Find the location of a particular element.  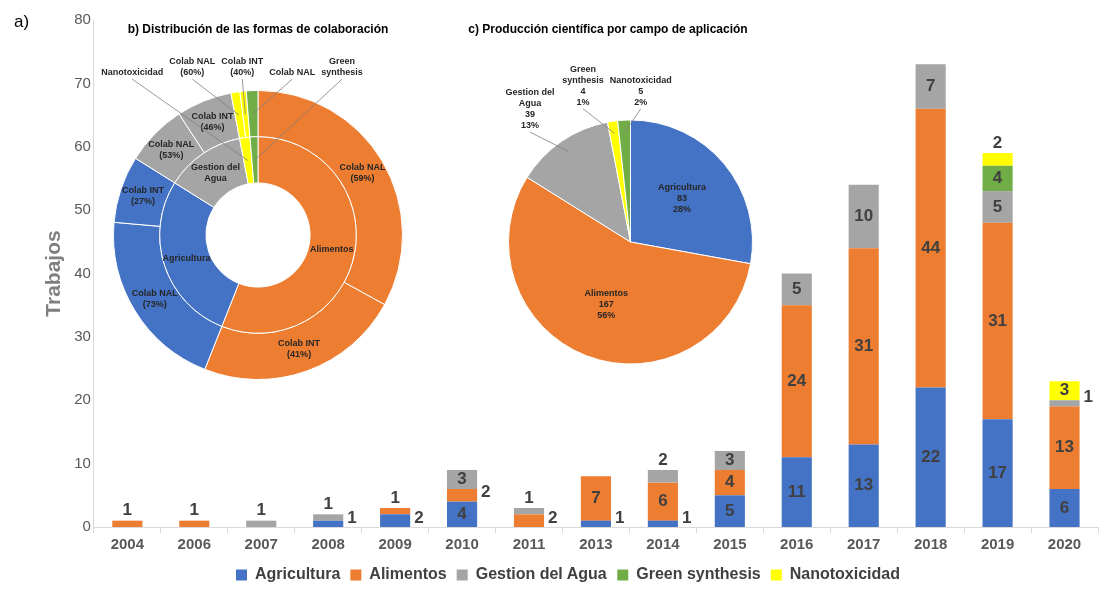

data-label: 83 28% is located at coordinates (682, 204).